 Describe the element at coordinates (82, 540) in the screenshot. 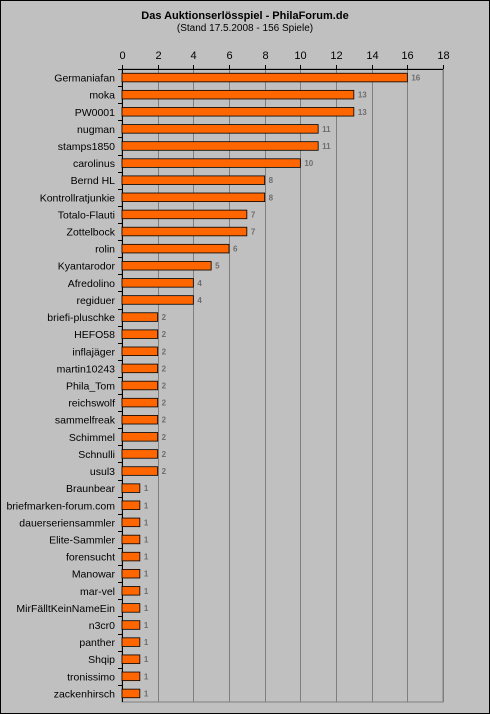

I see `category-label: Elite-Sammler` at that location.